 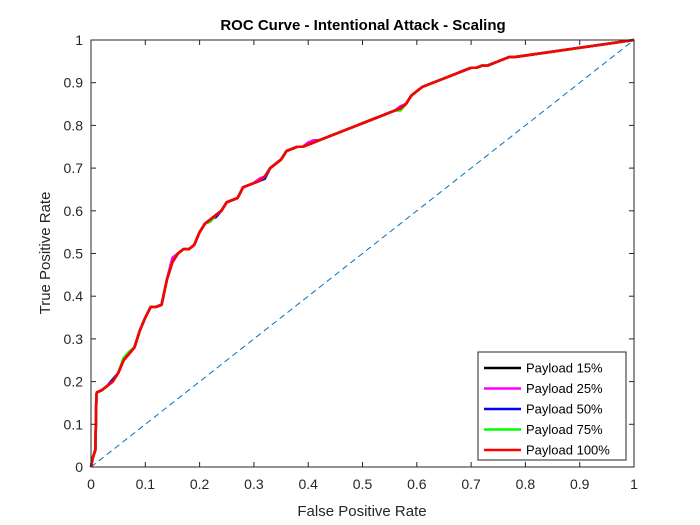 What do you see at coordinates (564, 429) in the screenshot?
I see `legend-label-4: Payload 75%` at bounding box center [564, 429].